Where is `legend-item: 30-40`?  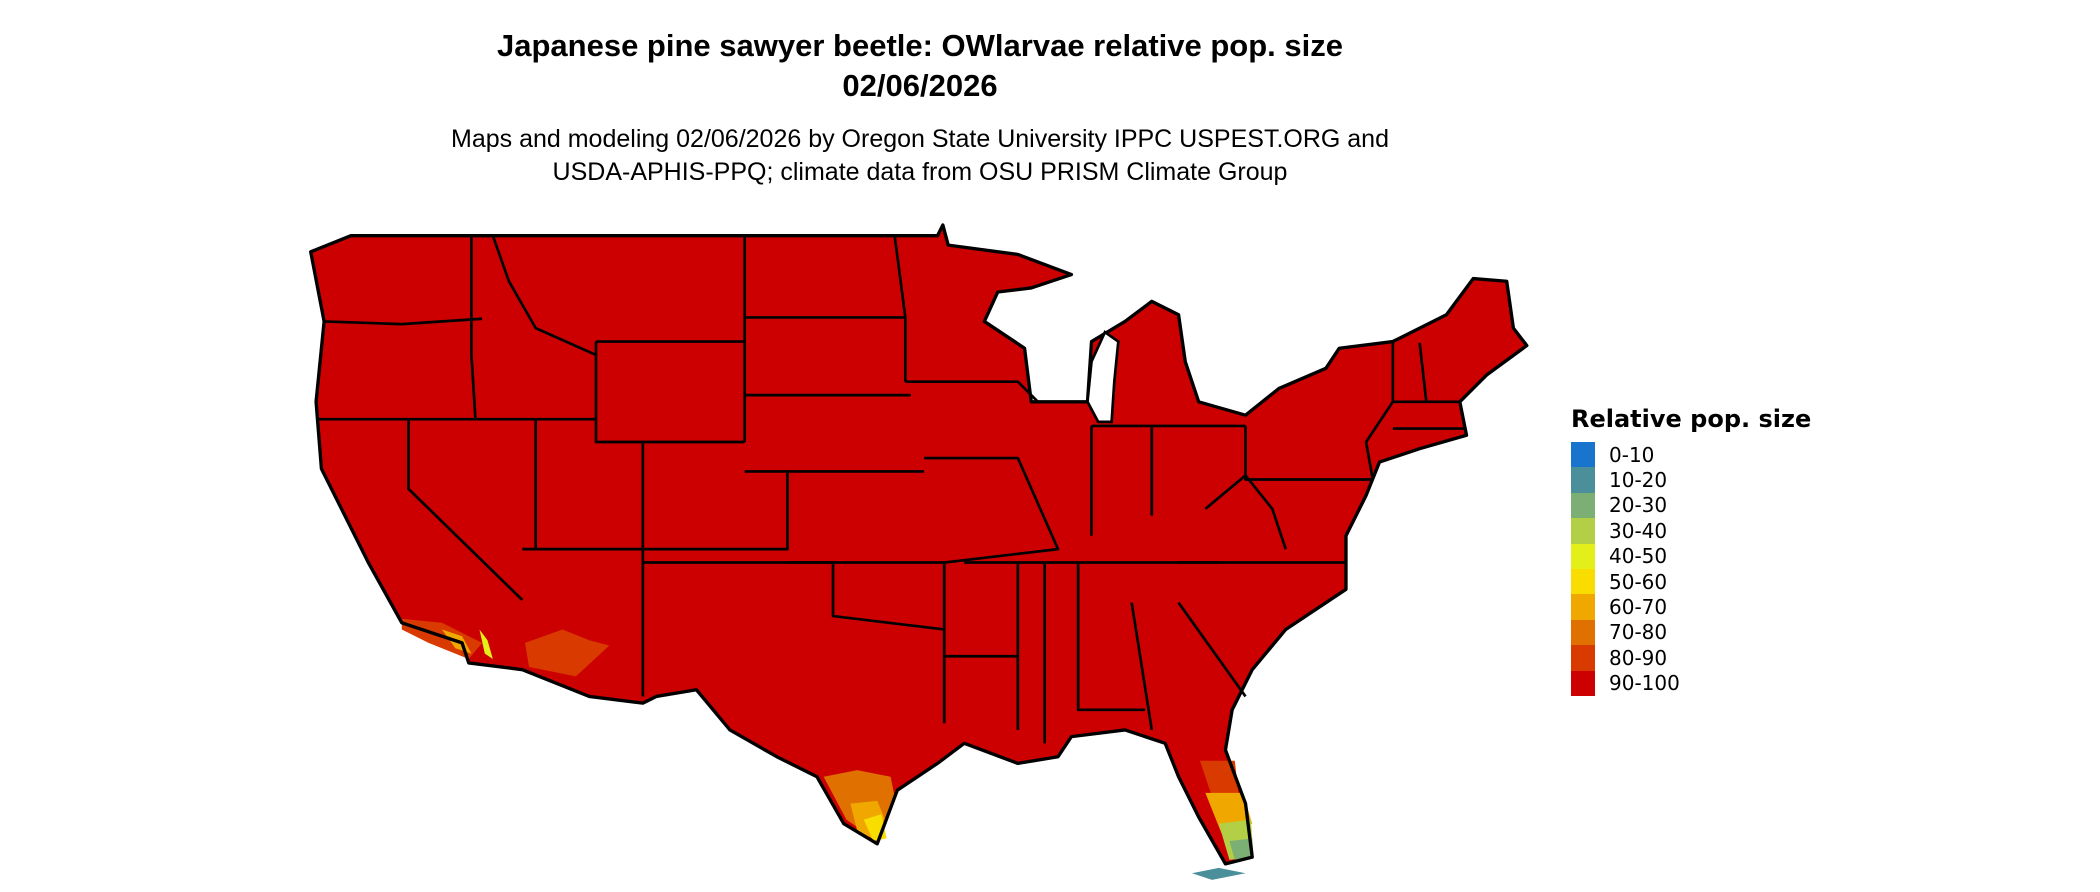 legend-item: 30-40 is located at coordinates (1691, 531).